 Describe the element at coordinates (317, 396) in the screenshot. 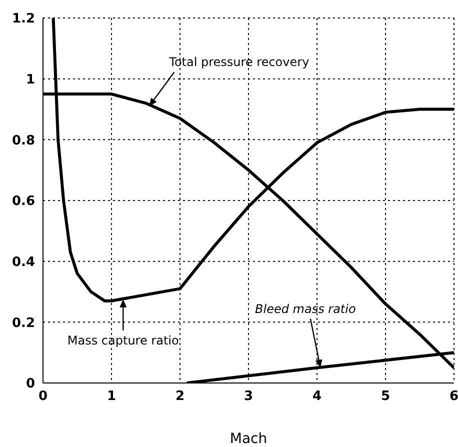

I see `x-tick-label: 4` at that location.